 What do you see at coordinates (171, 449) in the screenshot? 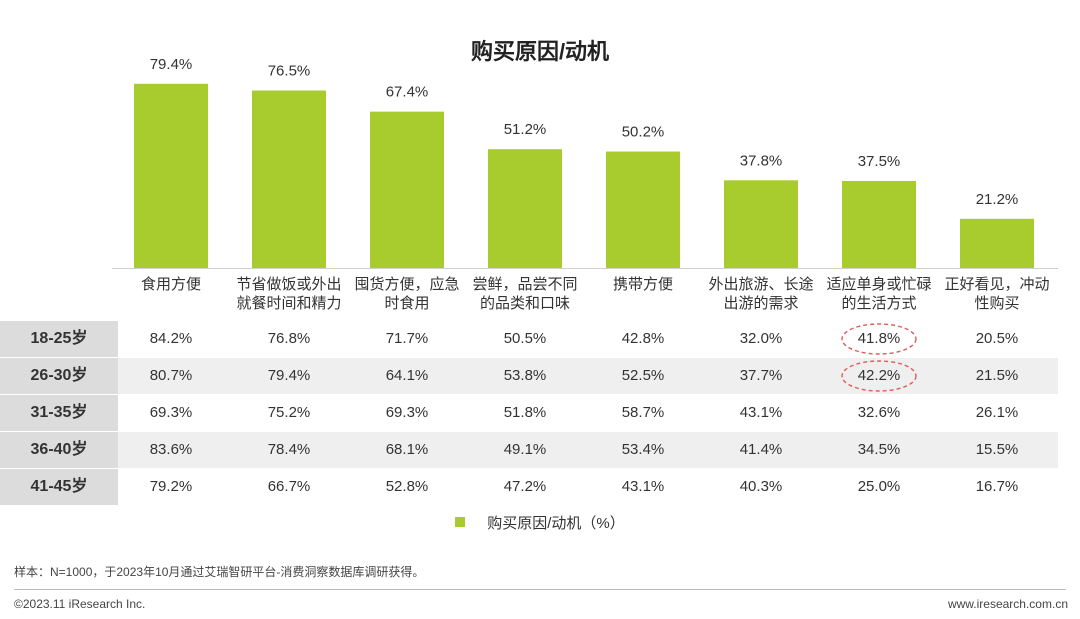
I see `table-cell: 83.6%` at bounding box center [171, 449].